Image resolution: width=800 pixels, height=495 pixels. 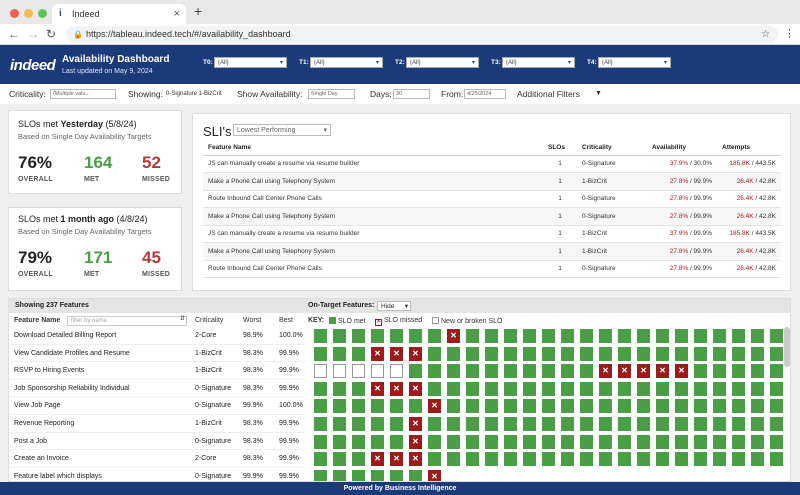 What do you see at coordinates (411, 94) in the screenshot?
I see `days-select: 30` at bounding box center [411, 94].